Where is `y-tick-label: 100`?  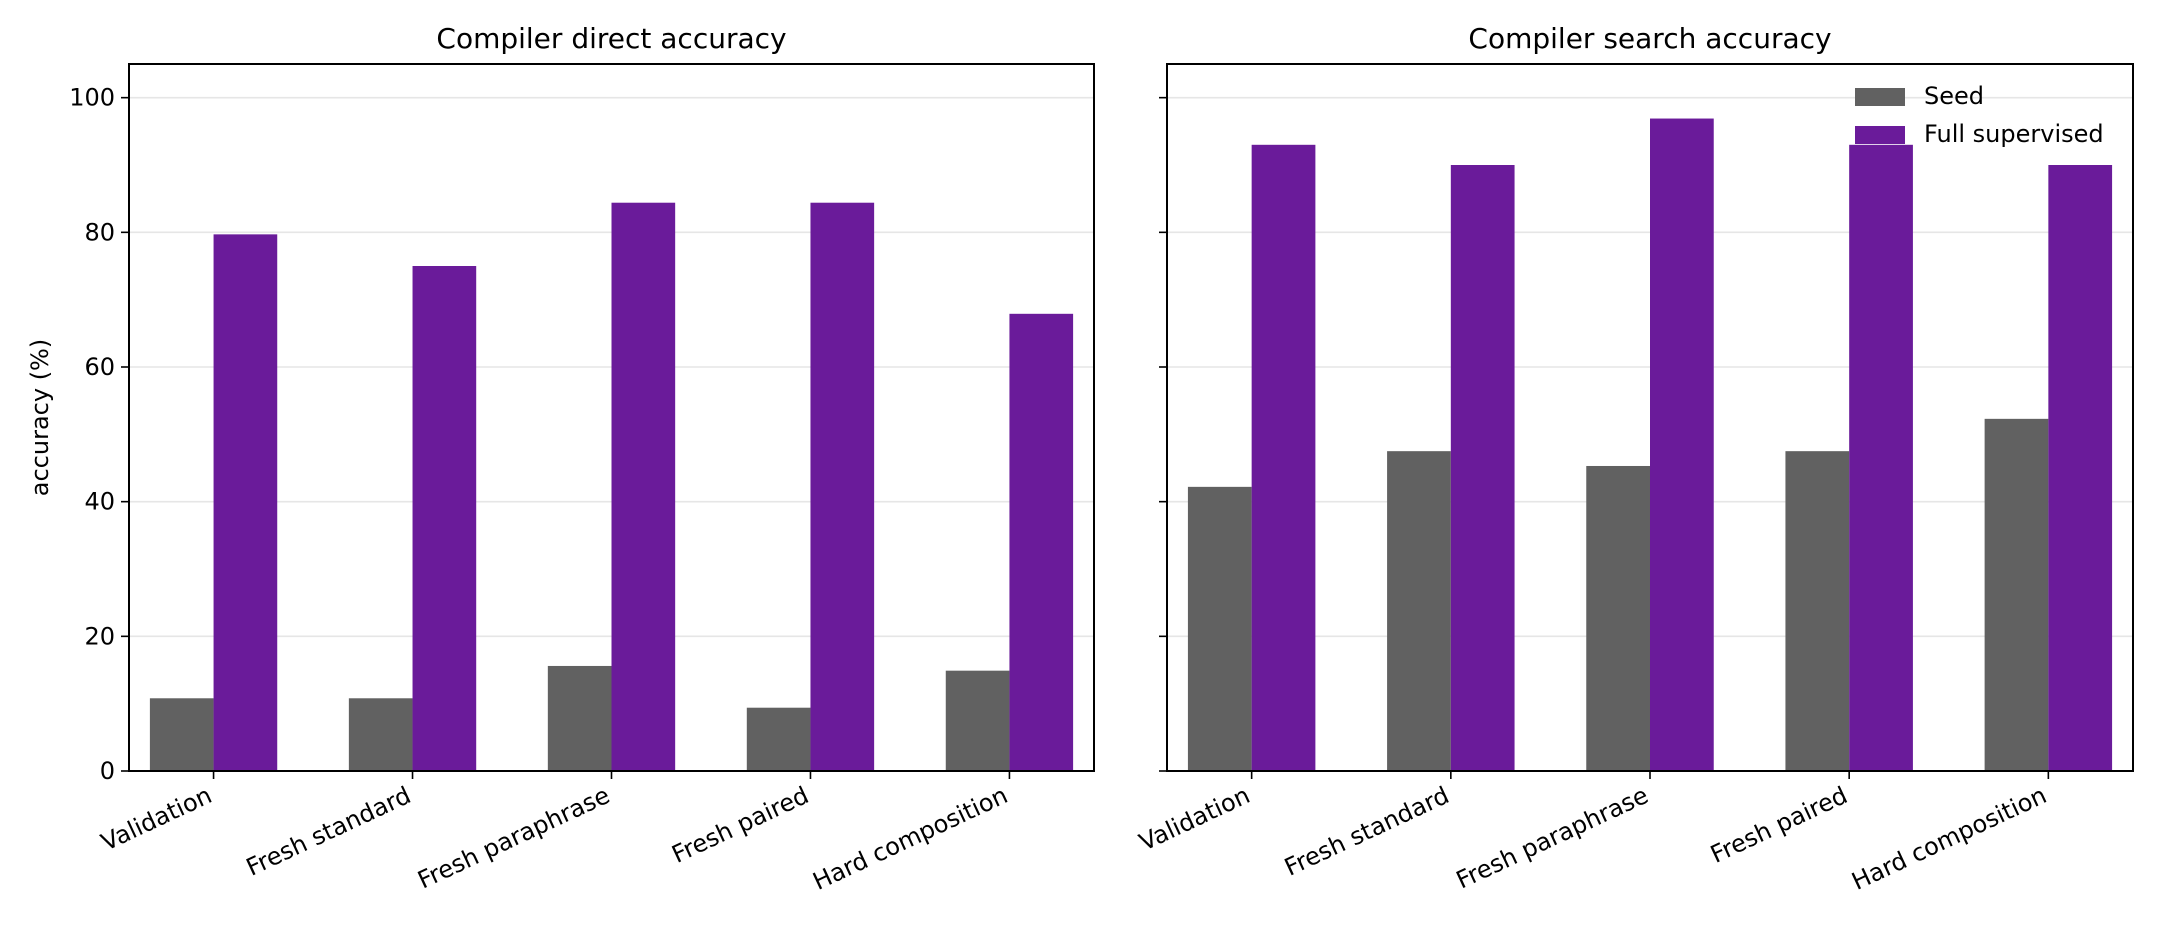
y-tick-label: 100 is located at coordinates (92, 98).